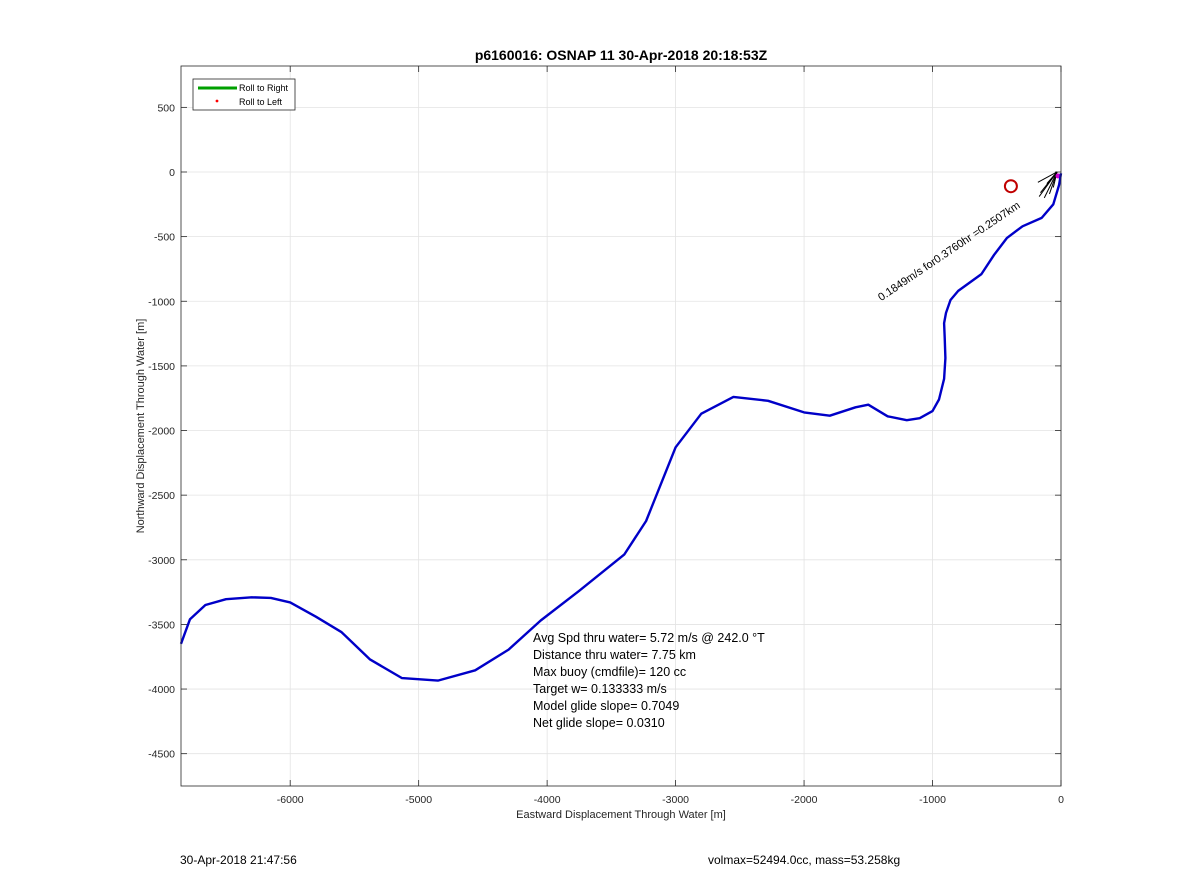  I want to click on x-tick-label: -3000, so click(675, 800).